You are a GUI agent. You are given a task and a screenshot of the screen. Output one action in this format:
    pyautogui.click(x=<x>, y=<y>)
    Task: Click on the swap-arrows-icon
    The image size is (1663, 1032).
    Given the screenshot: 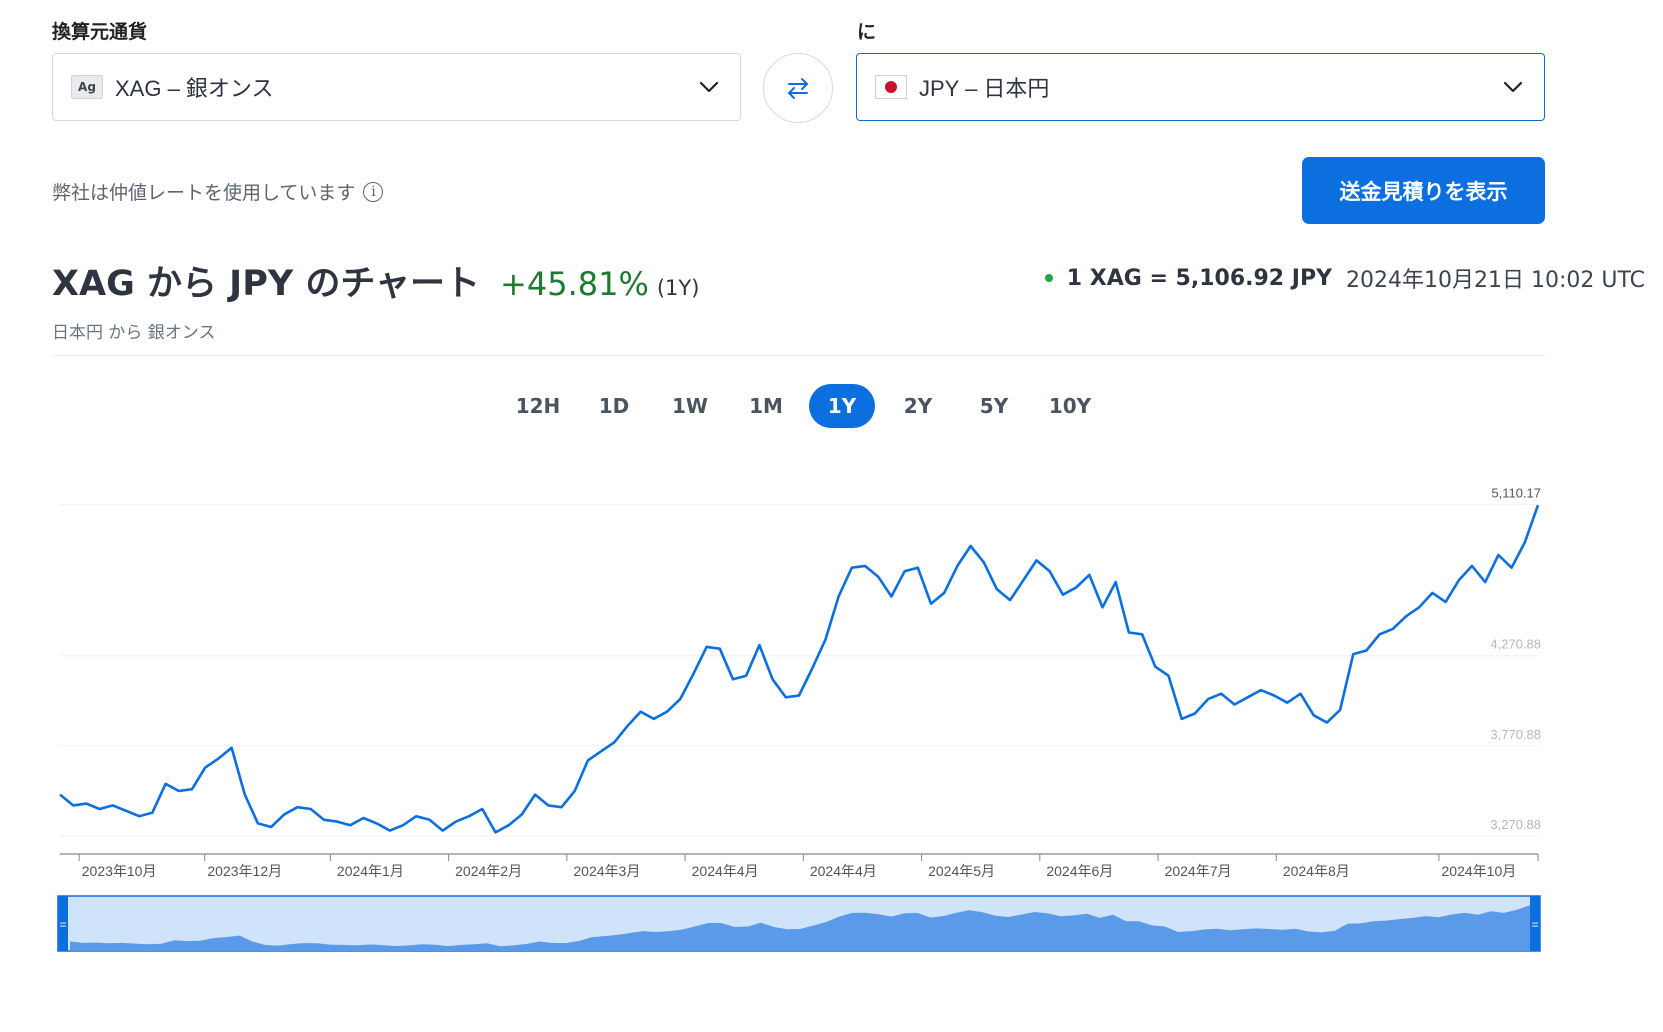 What is the action you would take?
    pyautogui.click(x=798, y=88)
    